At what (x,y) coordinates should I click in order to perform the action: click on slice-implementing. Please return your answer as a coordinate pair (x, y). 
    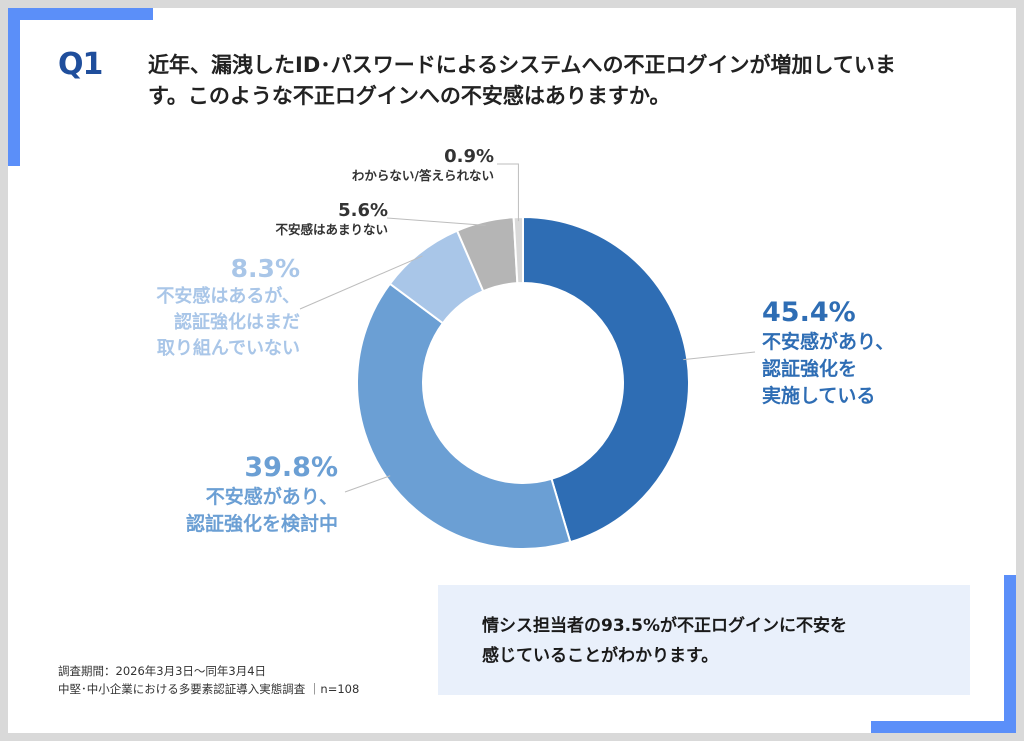
    Looking at the image, I should click on (606, 379).